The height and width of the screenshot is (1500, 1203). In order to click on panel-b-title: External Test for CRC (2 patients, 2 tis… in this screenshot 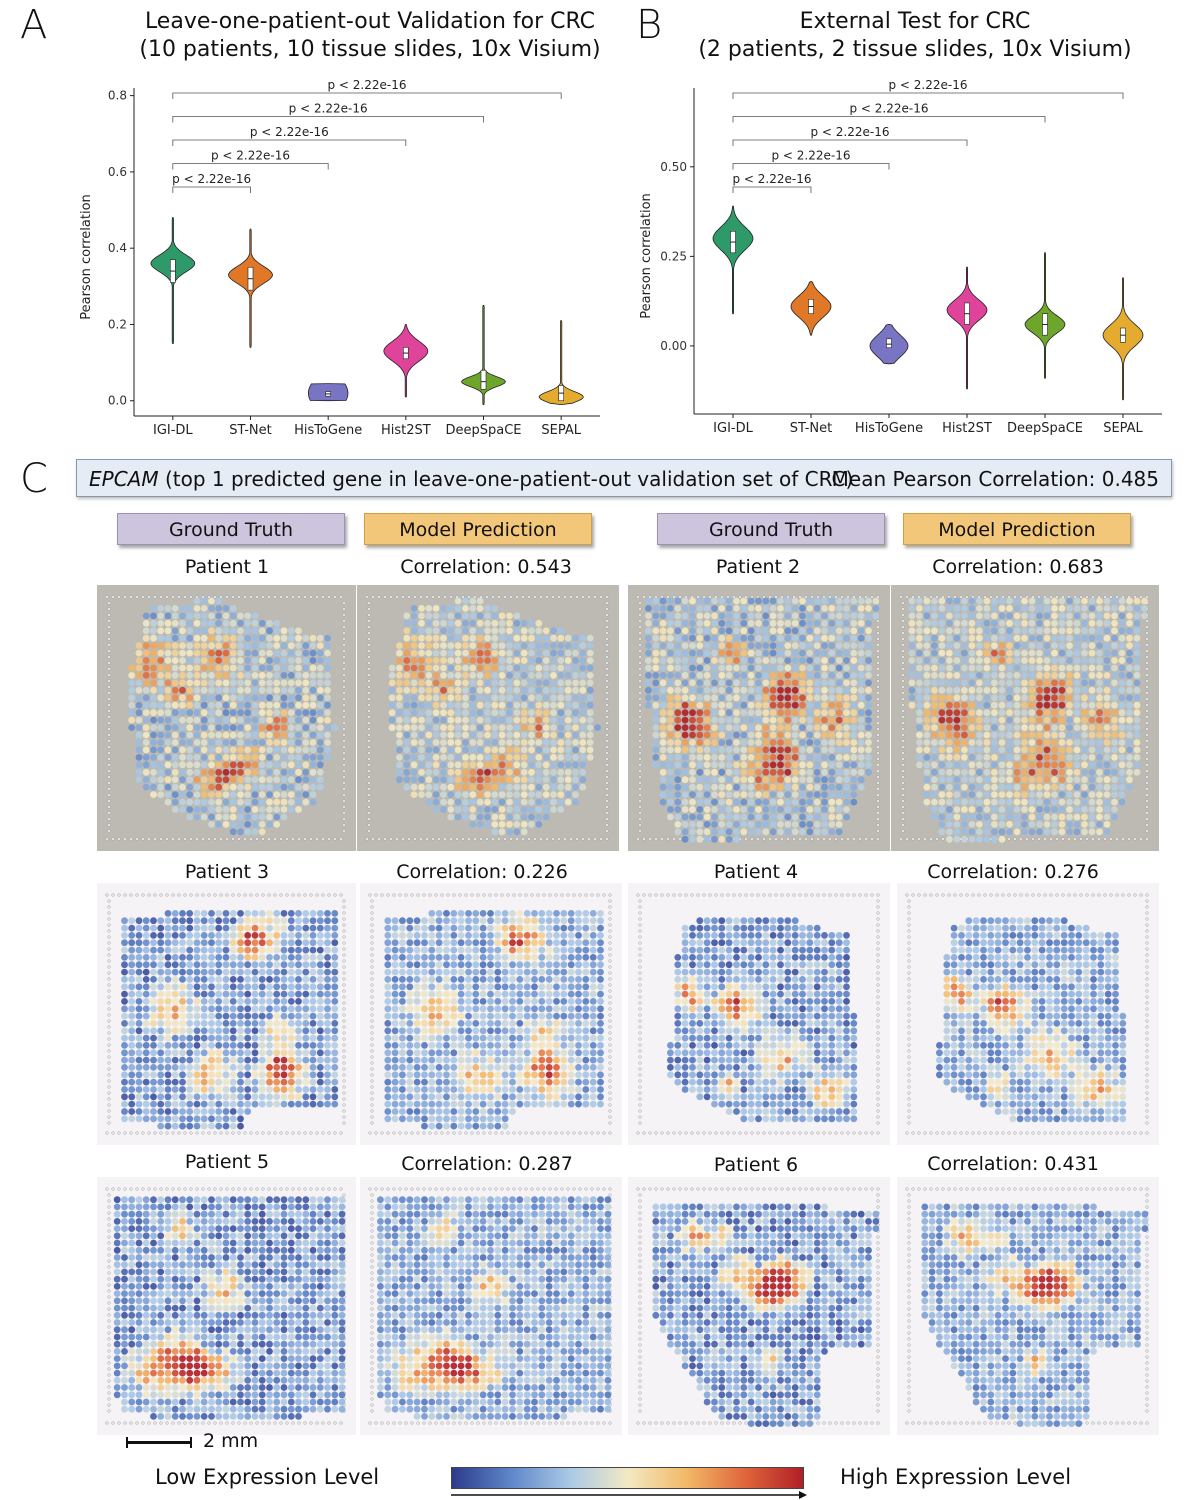, I will do `click(915, 36)`.